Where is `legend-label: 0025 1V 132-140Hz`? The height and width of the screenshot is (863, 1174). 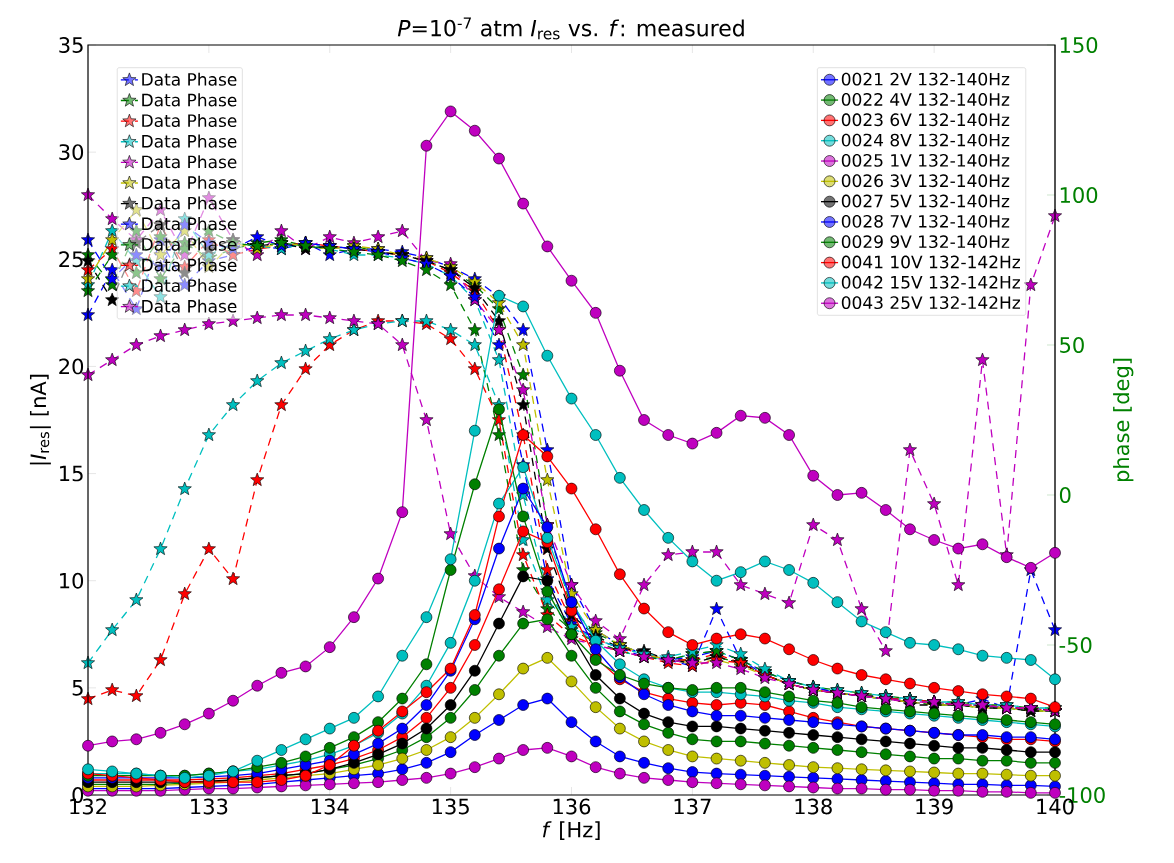
legend-label: 0025 1V 132-140Hz is located at coordinates (925, 160).